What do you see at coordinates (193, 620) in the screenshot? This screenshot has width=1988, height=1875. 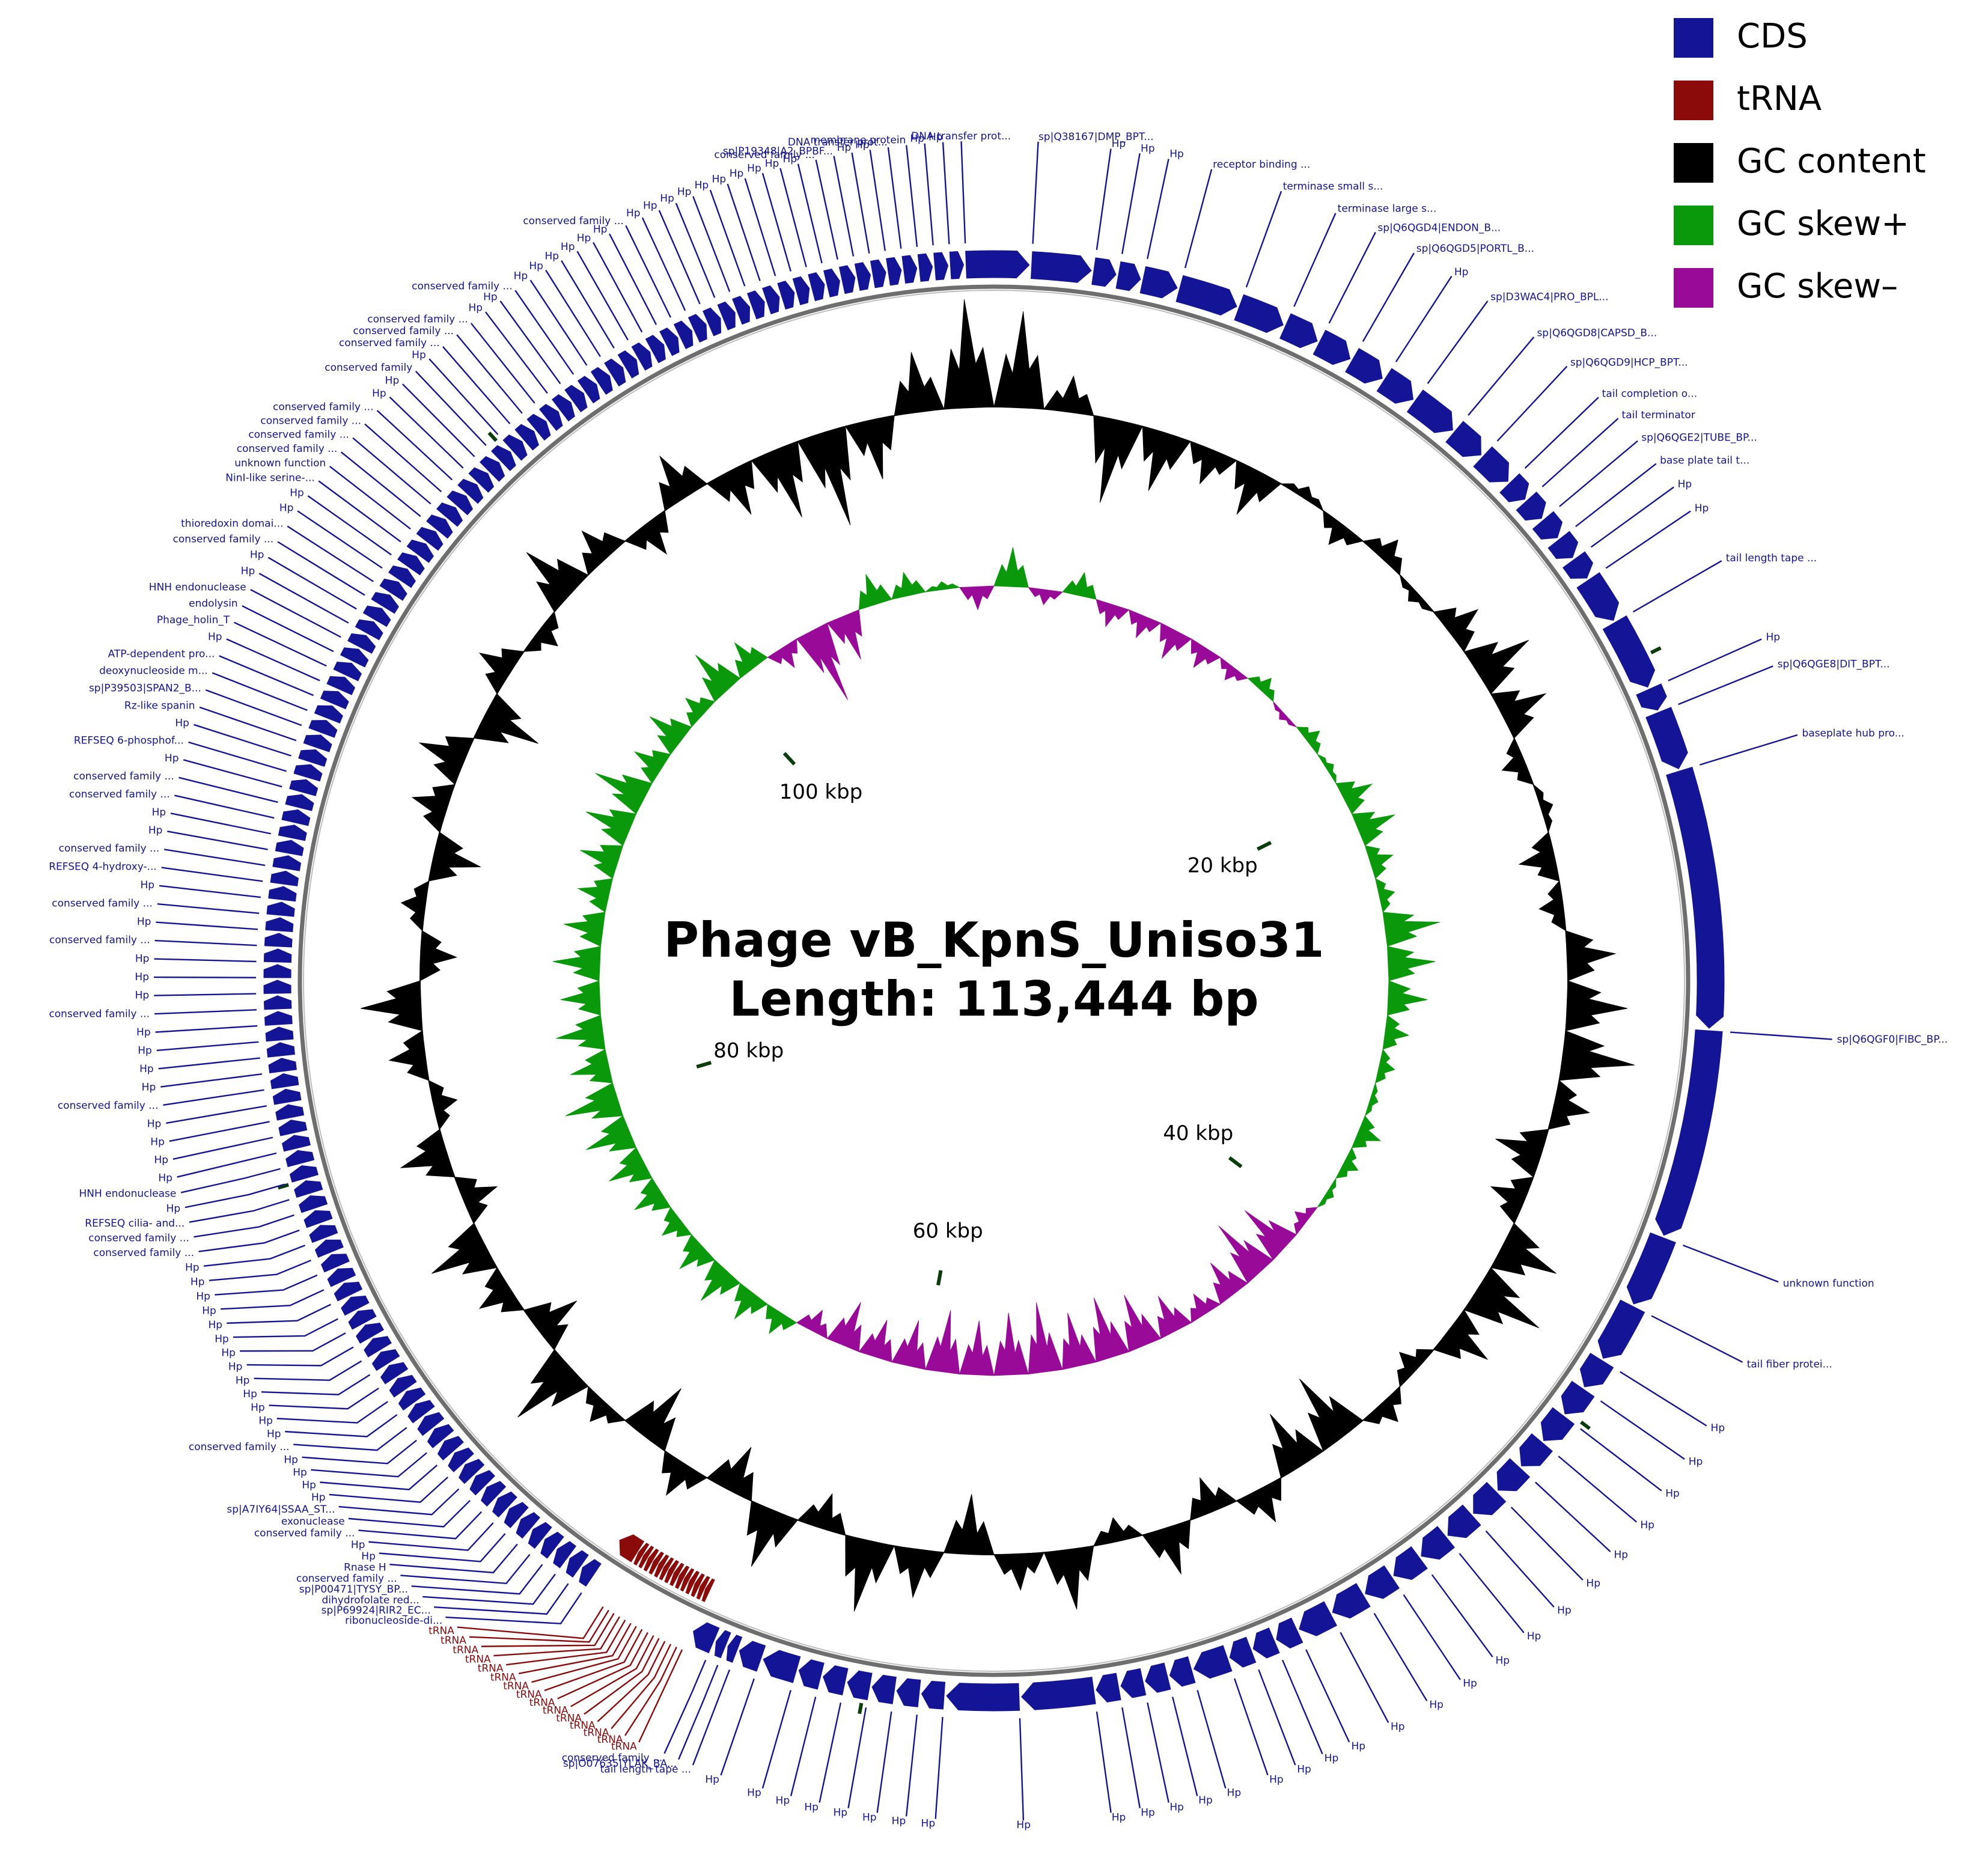 I see `feature-label: Phage_holin_T` at bounding box center [193, 620].